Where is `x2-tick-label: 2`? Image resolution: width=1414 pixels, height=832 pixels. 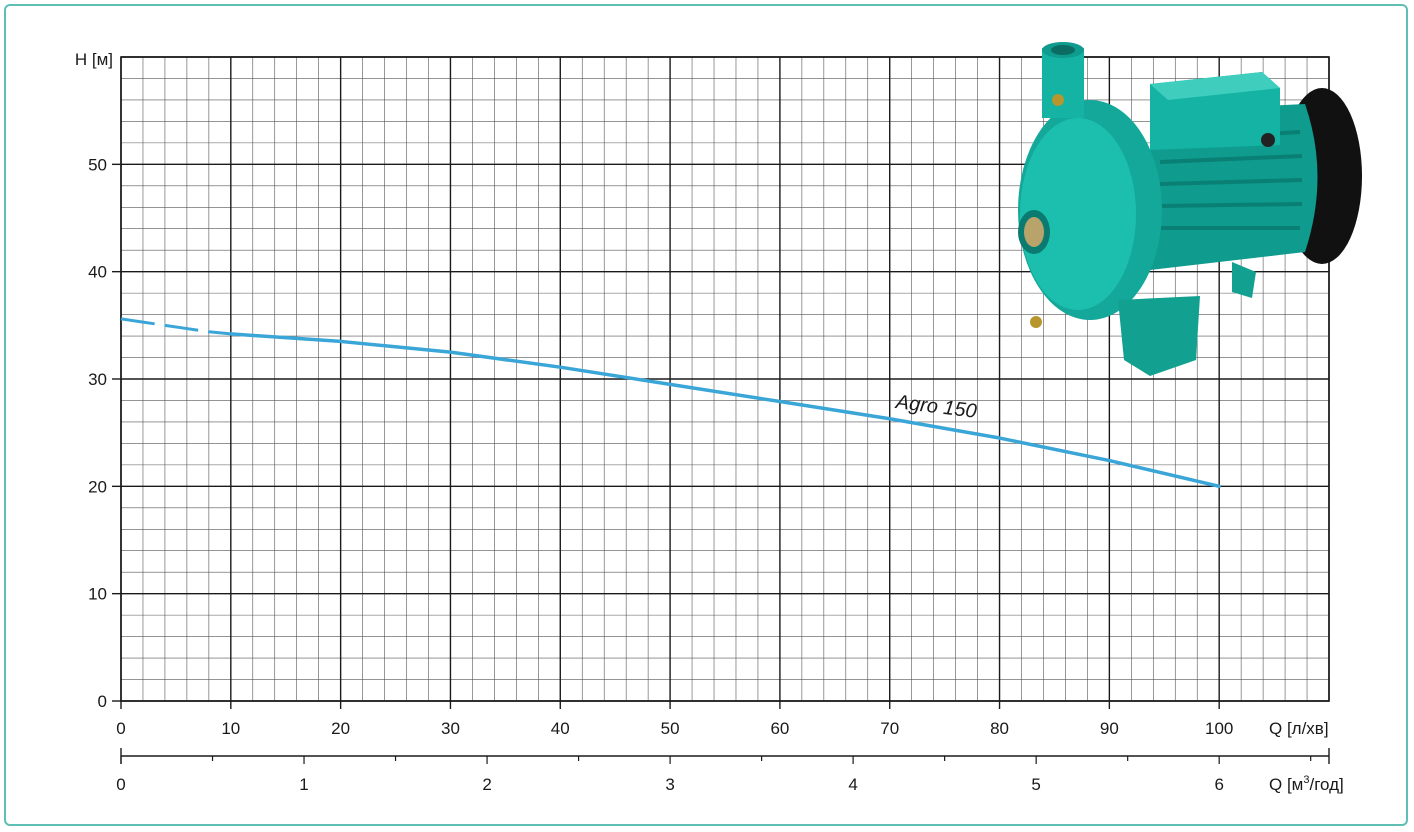
x2-tick-label: 2 is located at coordinates (486, 784).